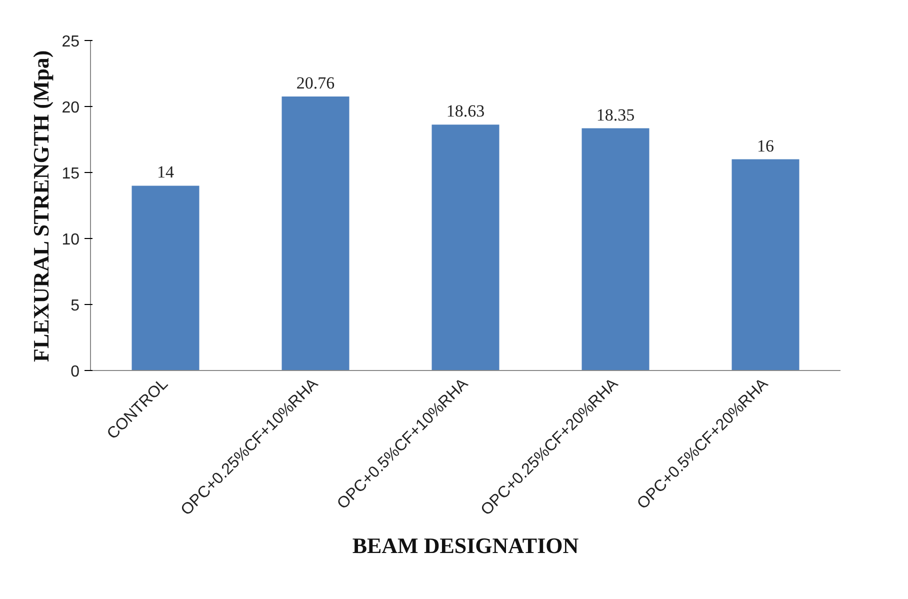 The image size is (908, 599). I want to click on y-tick-label: 10, so click(71, 240).